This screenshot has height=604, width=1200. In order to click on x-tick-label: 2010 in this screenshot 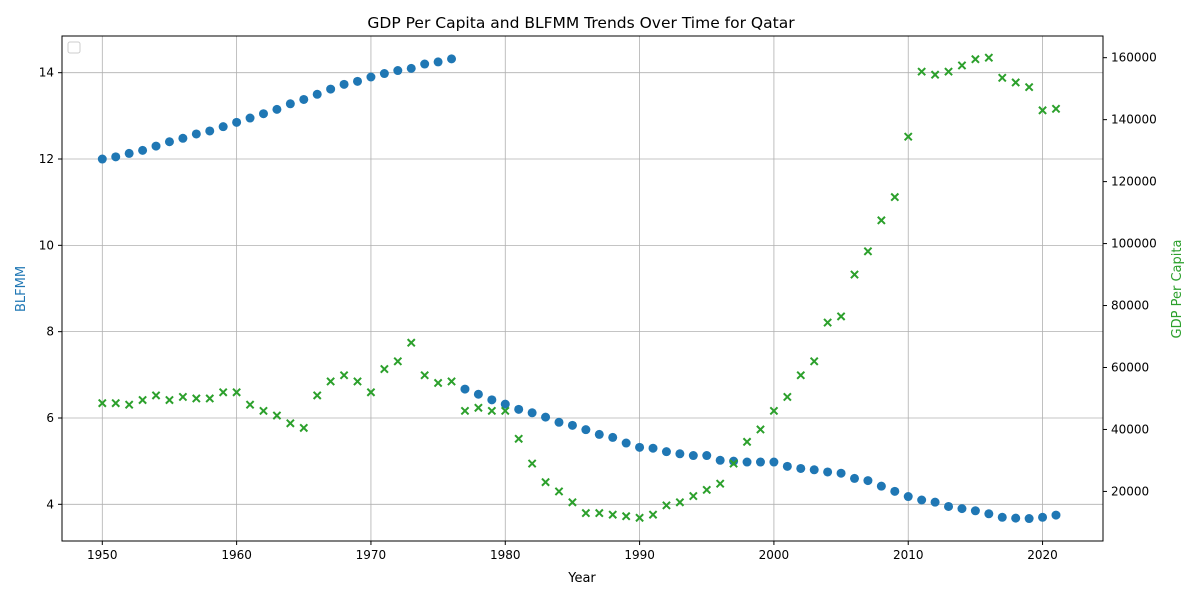, I will do `click(908, 555)`.